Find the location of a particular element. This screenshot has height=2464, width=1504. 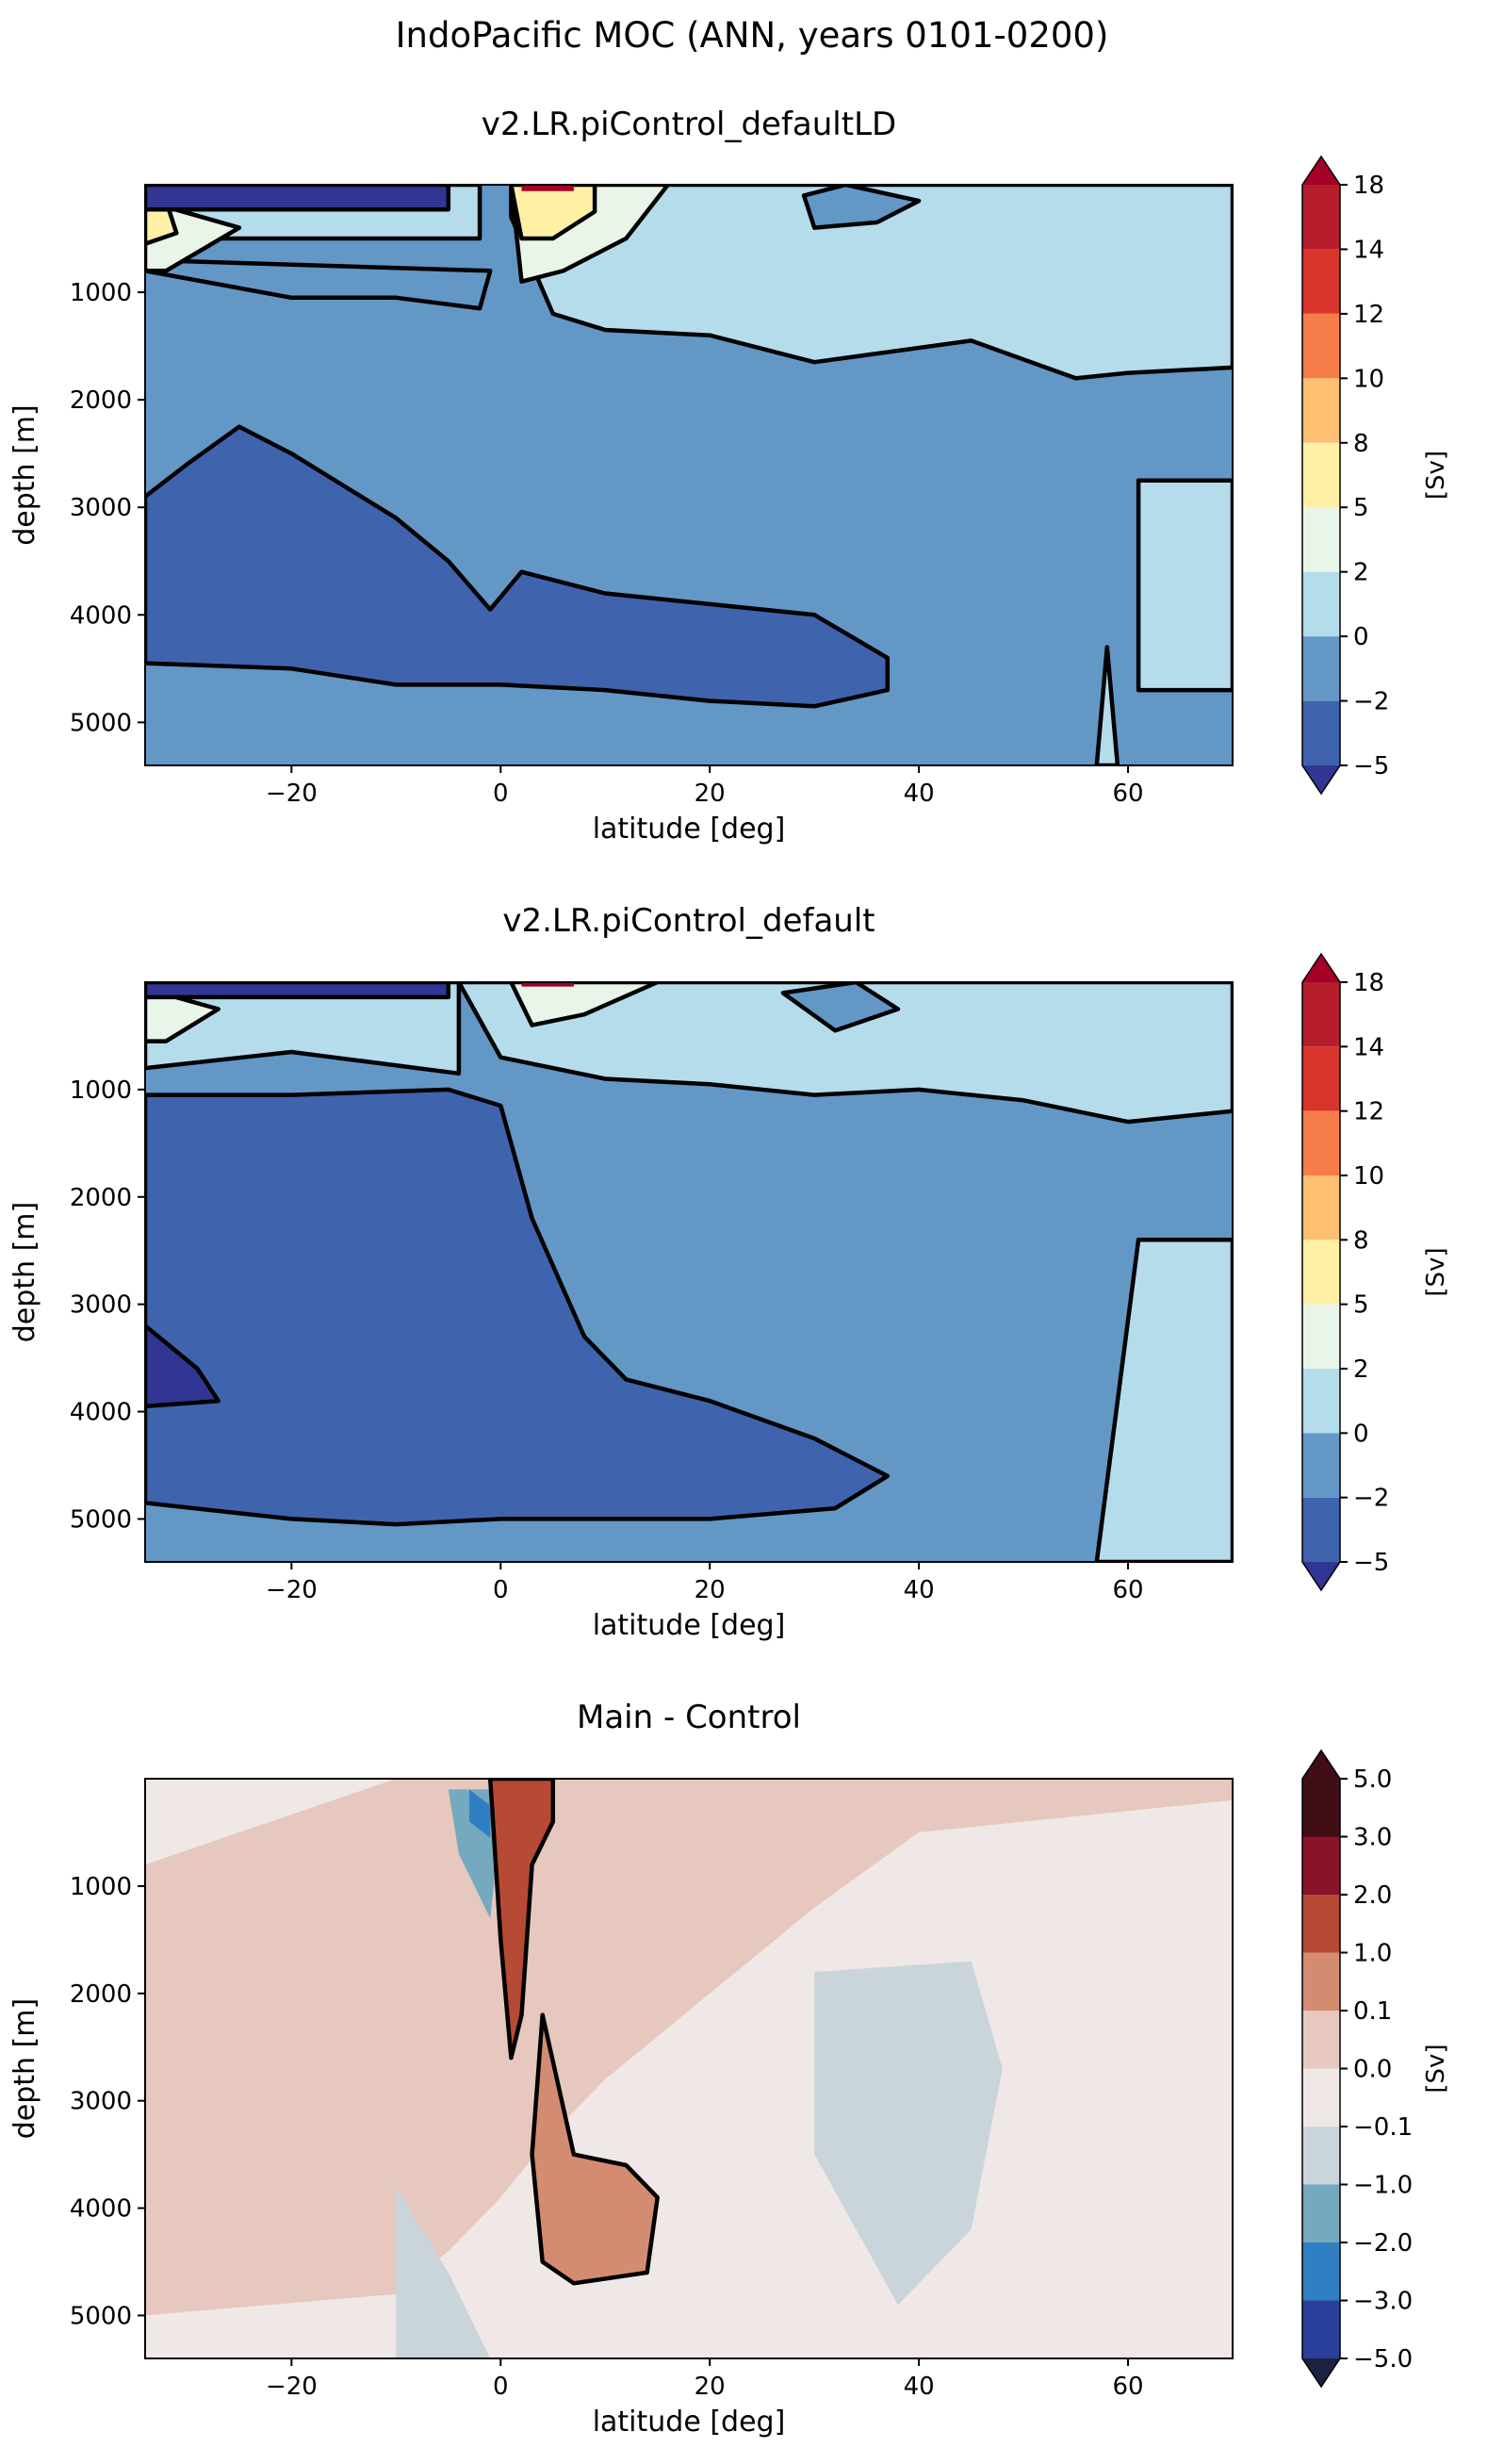

contour-region-0-2-d is located at coordinates (1107, 705).